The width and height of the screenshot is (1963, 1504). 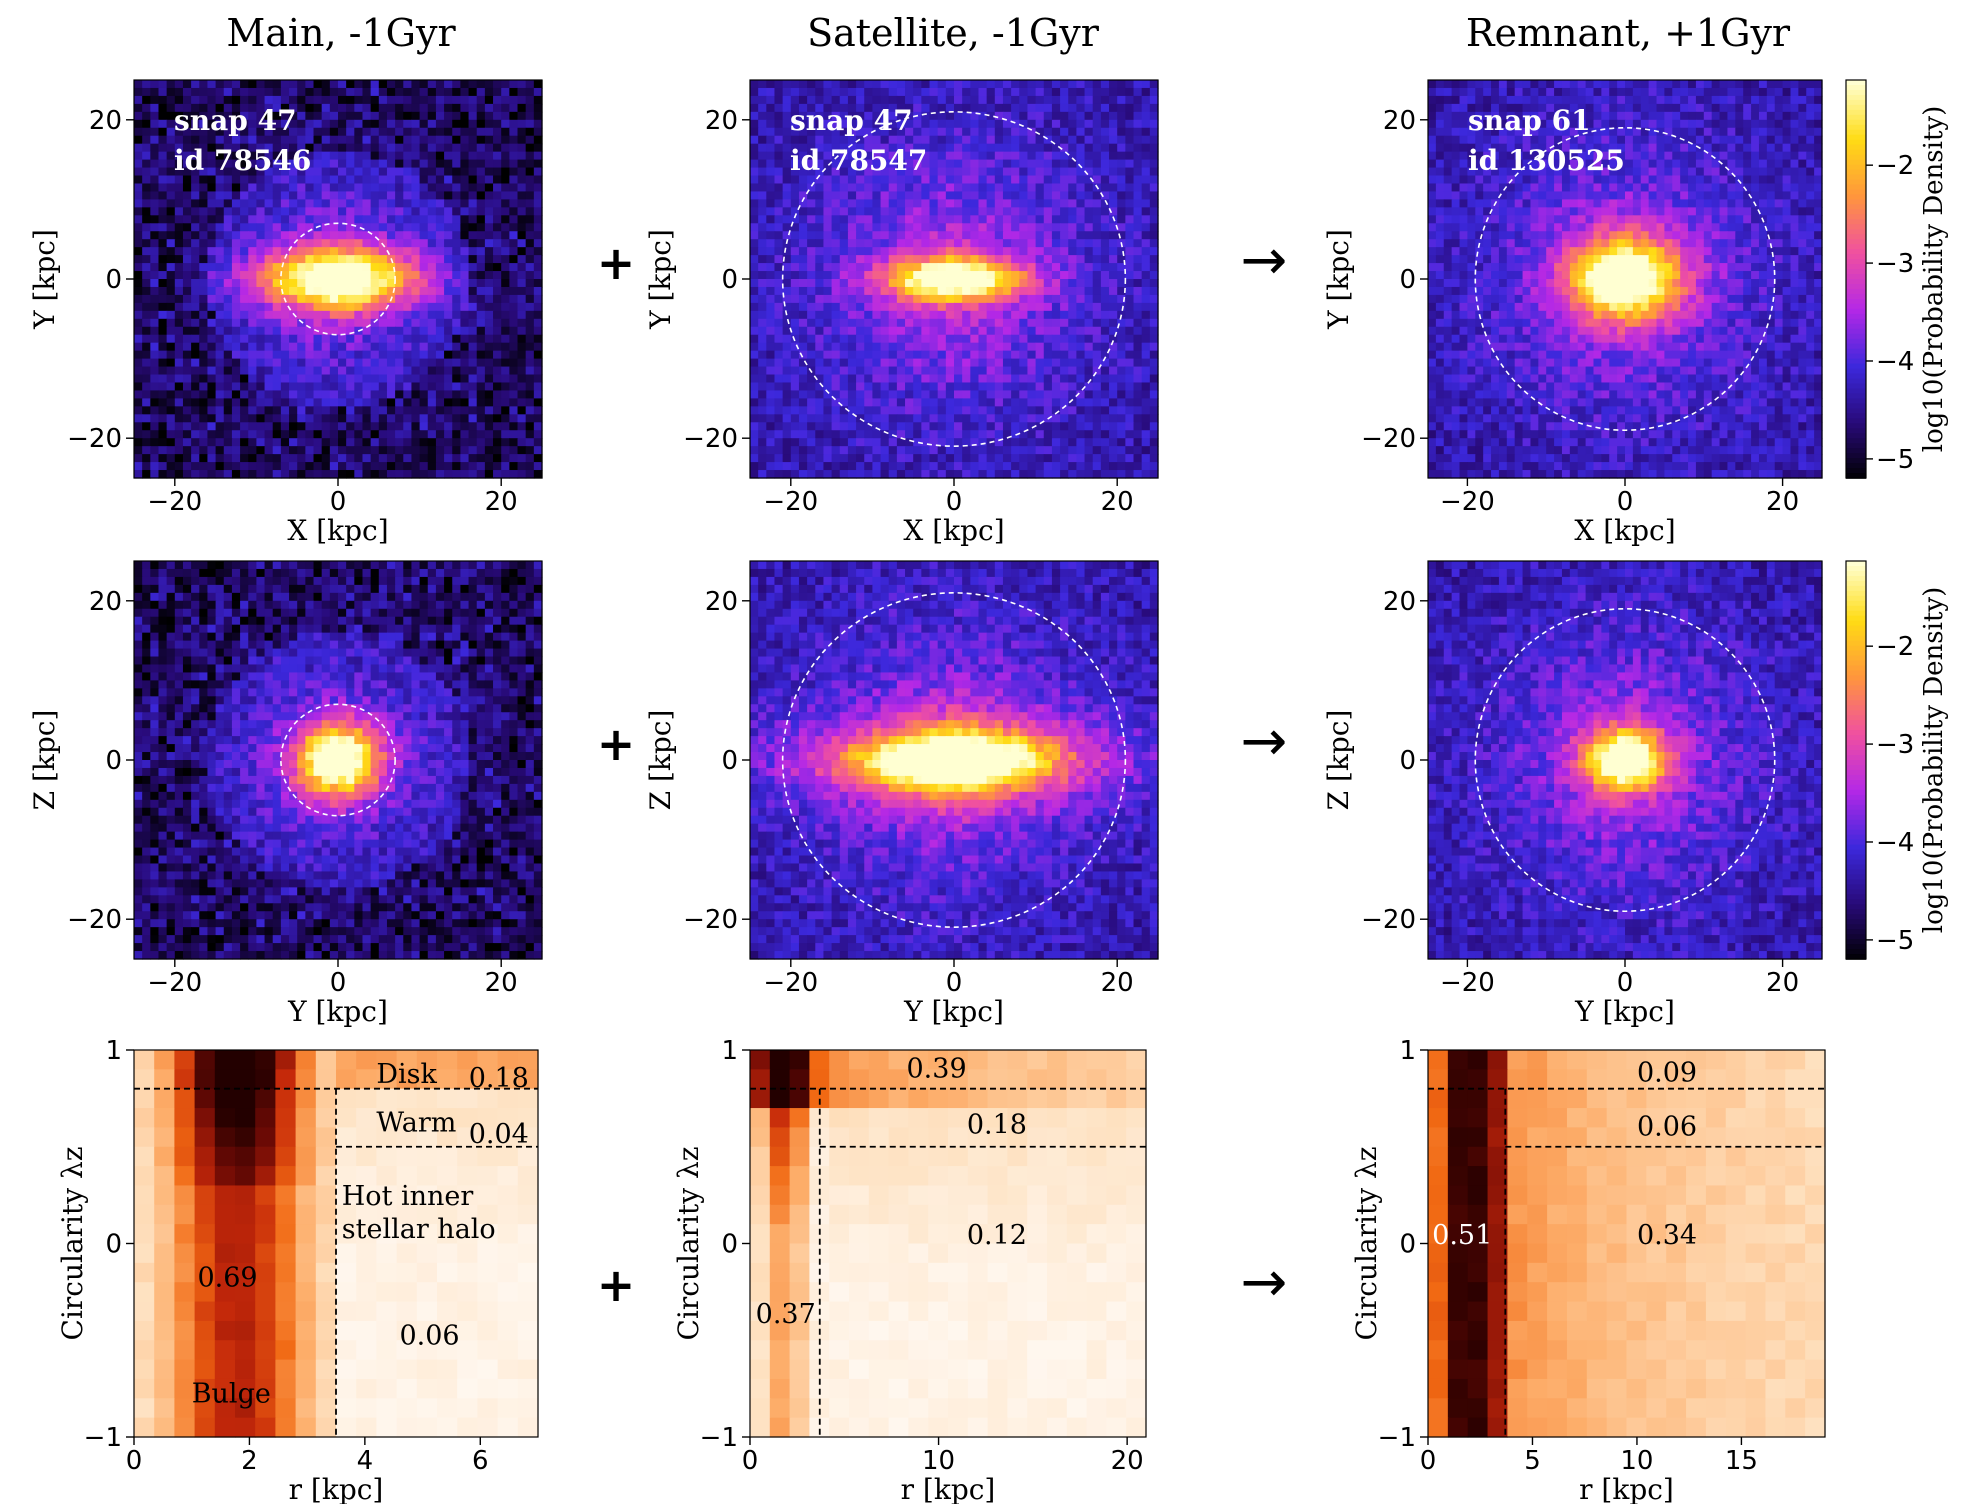 What do you see at coordinates (1895, 941) in the screenshot?
I see `colorbar-tick-label: −5` at bounding box center [1895, 941].